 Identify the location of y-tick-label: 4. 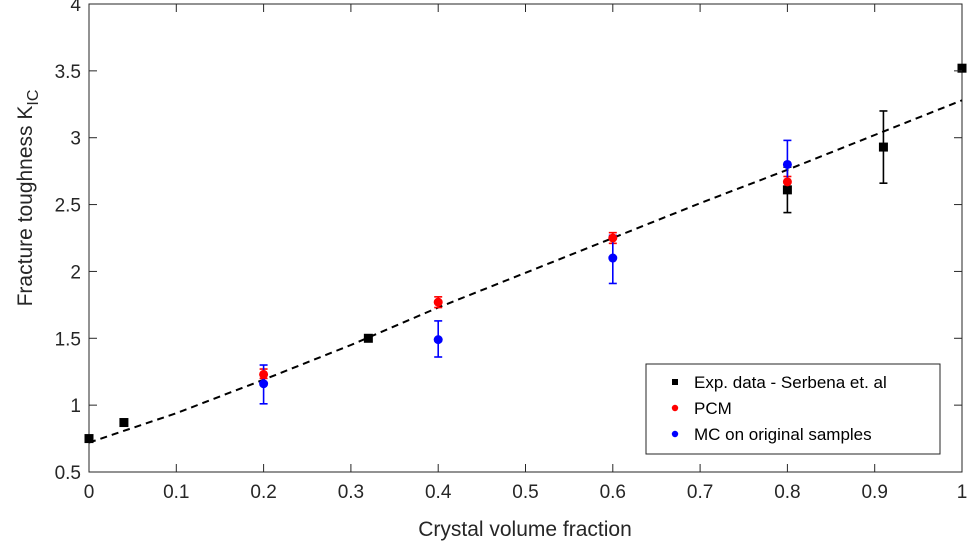
(75, 8).